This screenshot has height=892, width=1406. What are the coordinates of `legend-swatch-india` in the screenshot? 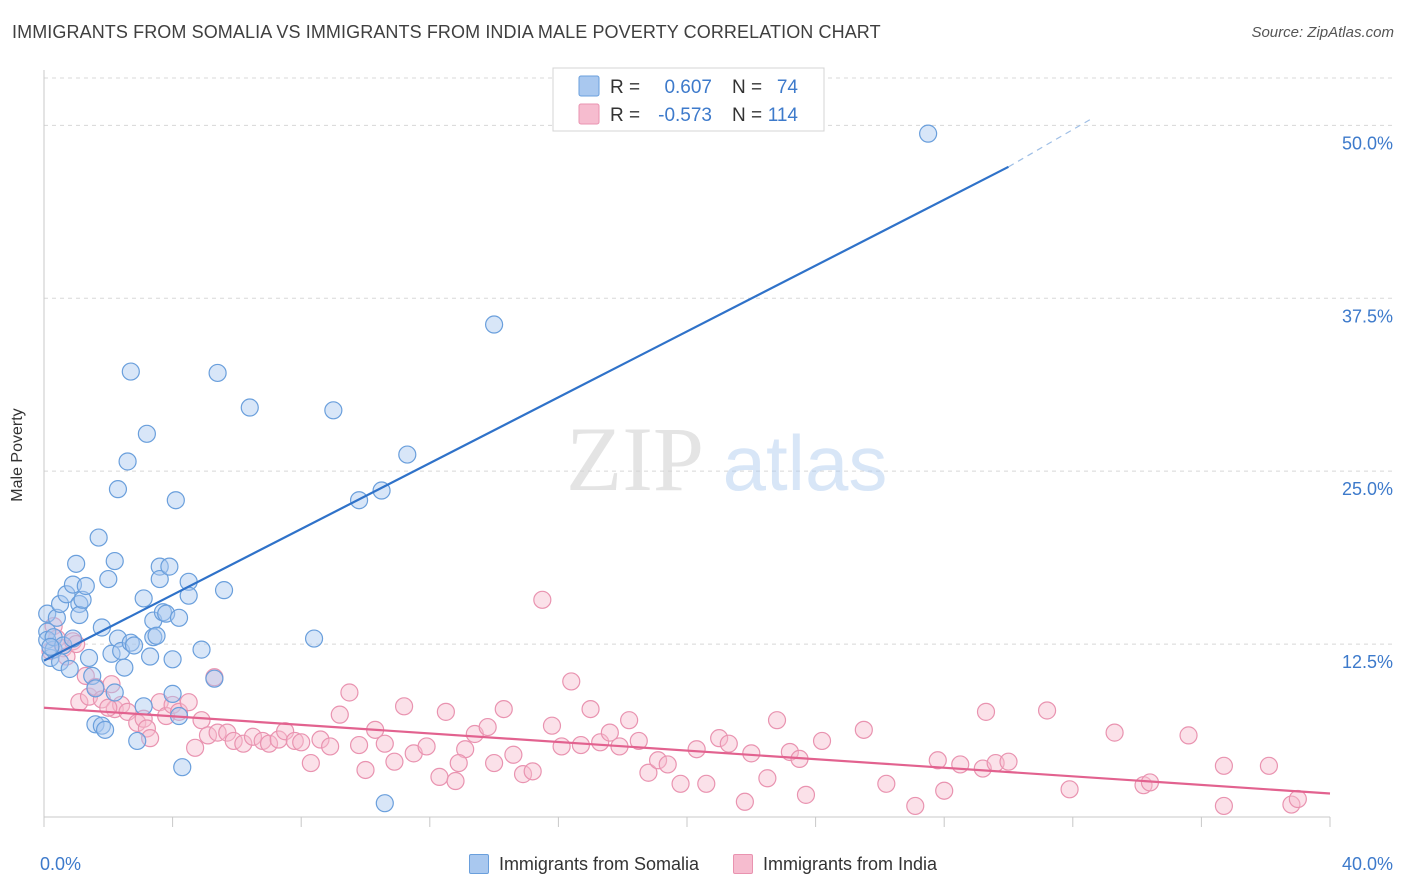 It's located at (743, 864).